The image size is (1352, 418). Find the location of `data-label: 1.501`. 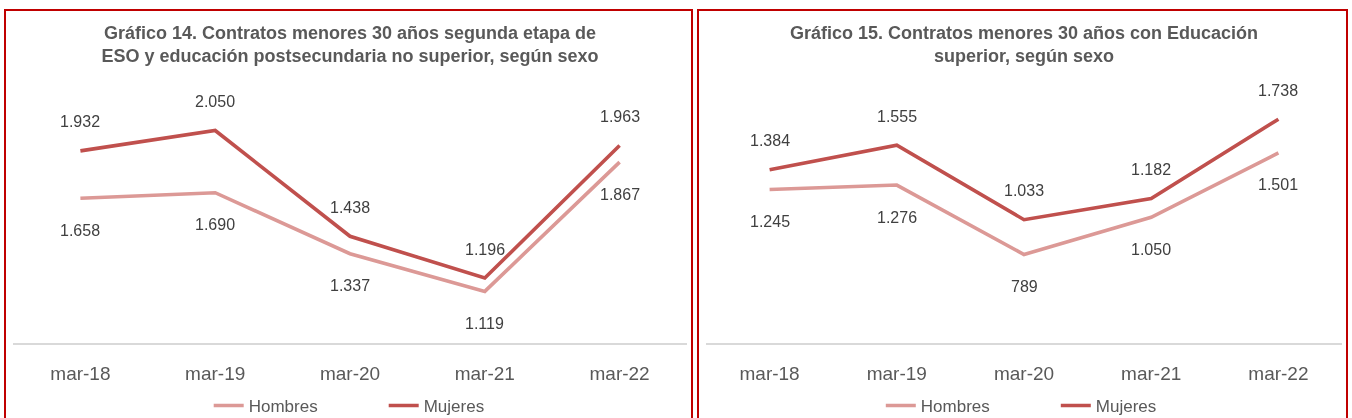

data-label: 1.501 is located at coordinates (1278, 184).